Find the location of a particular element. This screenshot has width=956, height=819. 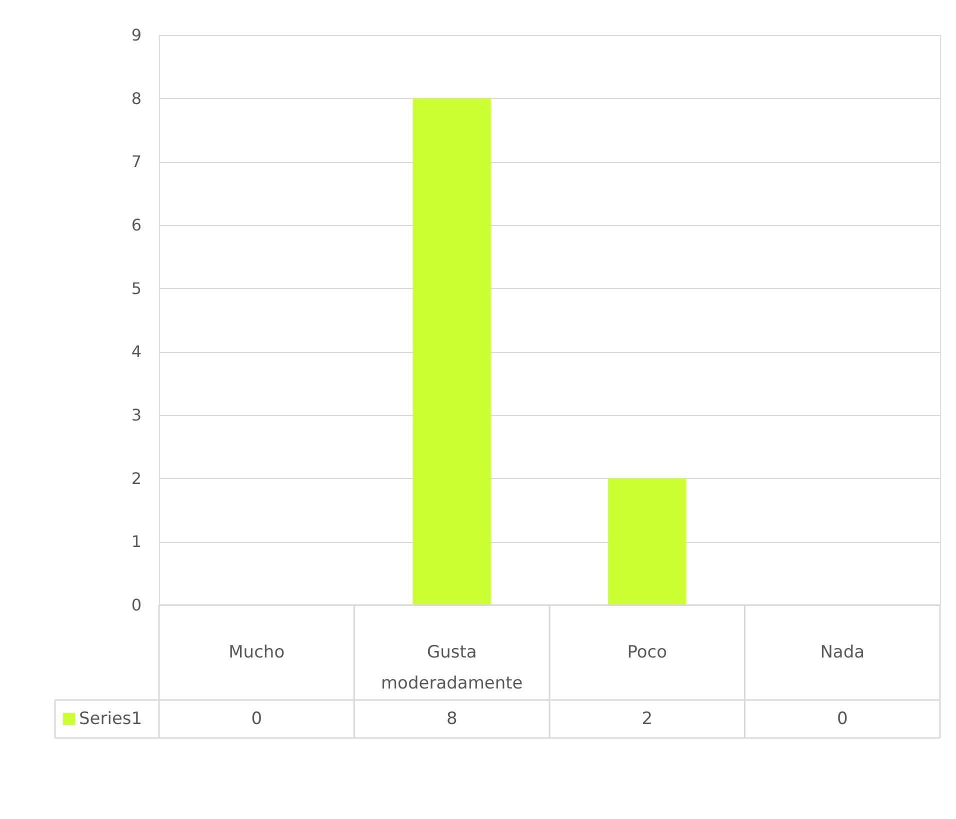

data-label: 2 is located at coordinates (647, 719).